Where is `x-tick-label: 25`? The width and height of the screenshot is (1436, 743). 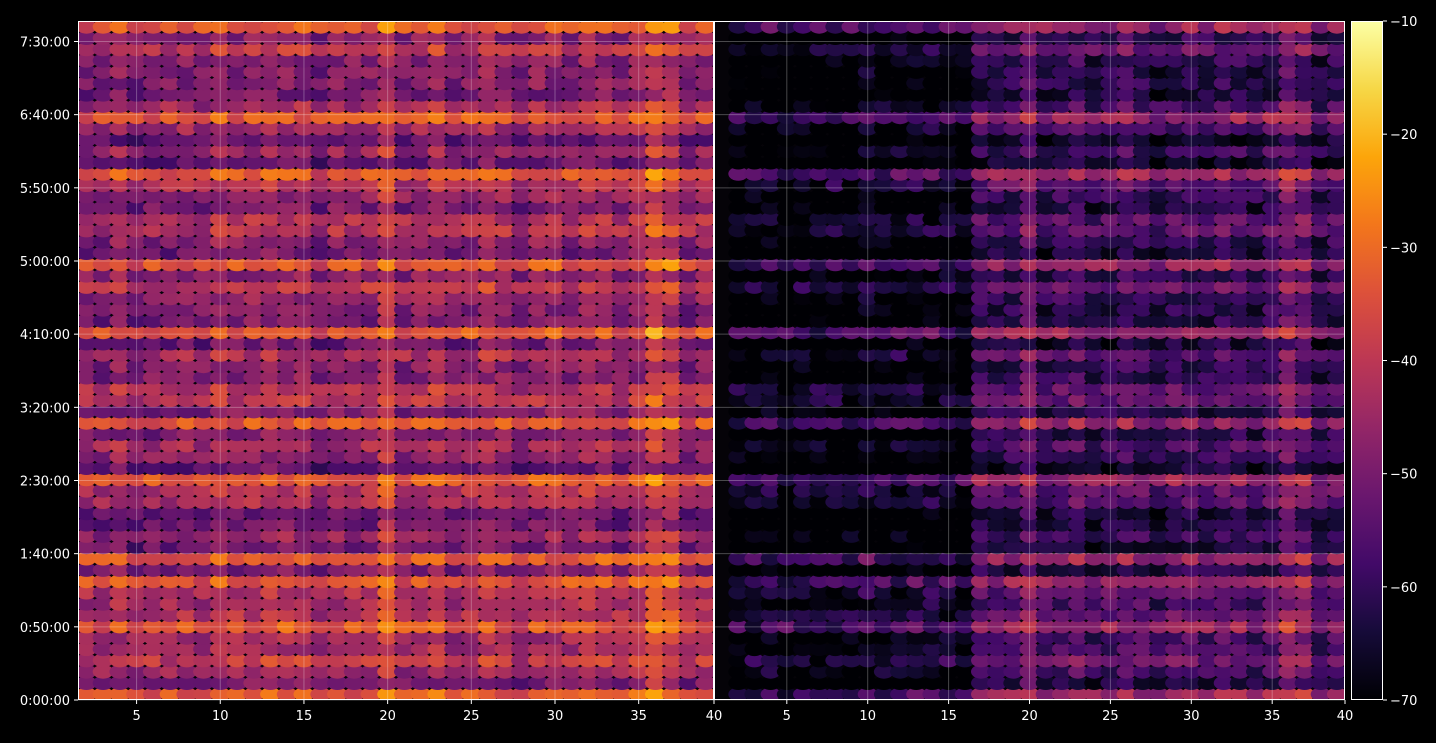
x-tick-label: 25 is located at coordinates (1110, 716).